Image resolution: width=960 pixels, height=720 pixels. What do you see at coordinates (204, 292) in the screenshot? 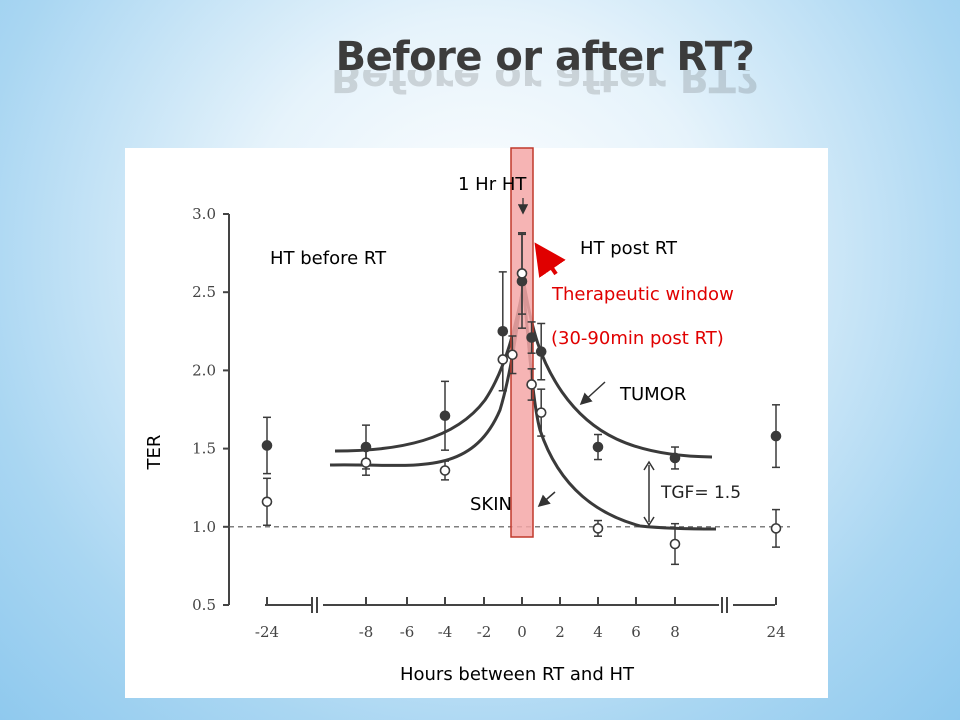
I see `y-tick-label: 2.5` at bounding box center [204, 292].